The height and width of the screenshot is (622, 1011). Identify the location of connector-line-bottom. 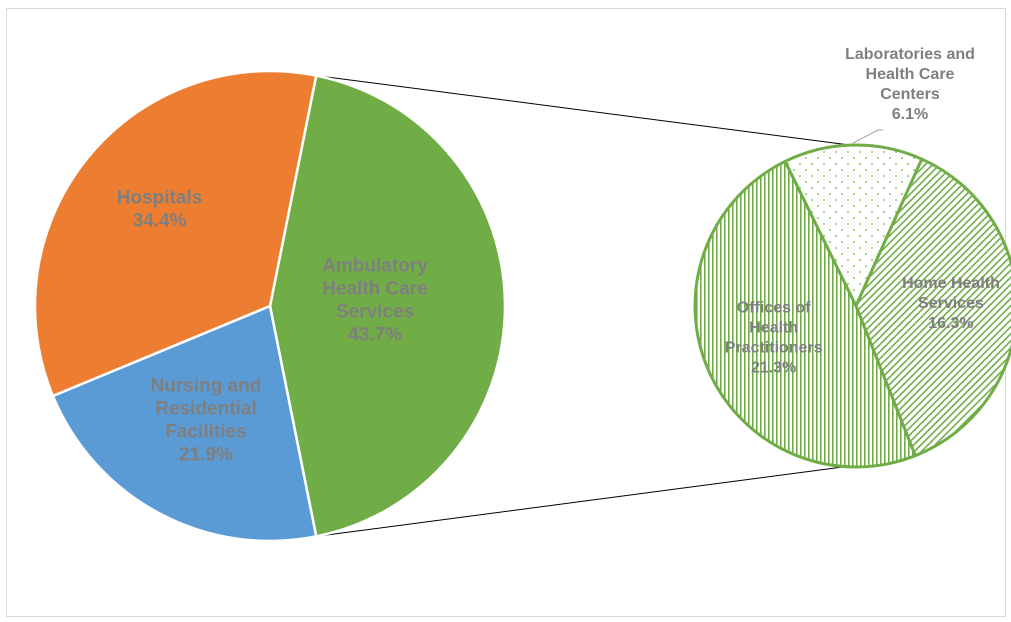
(581, 501).